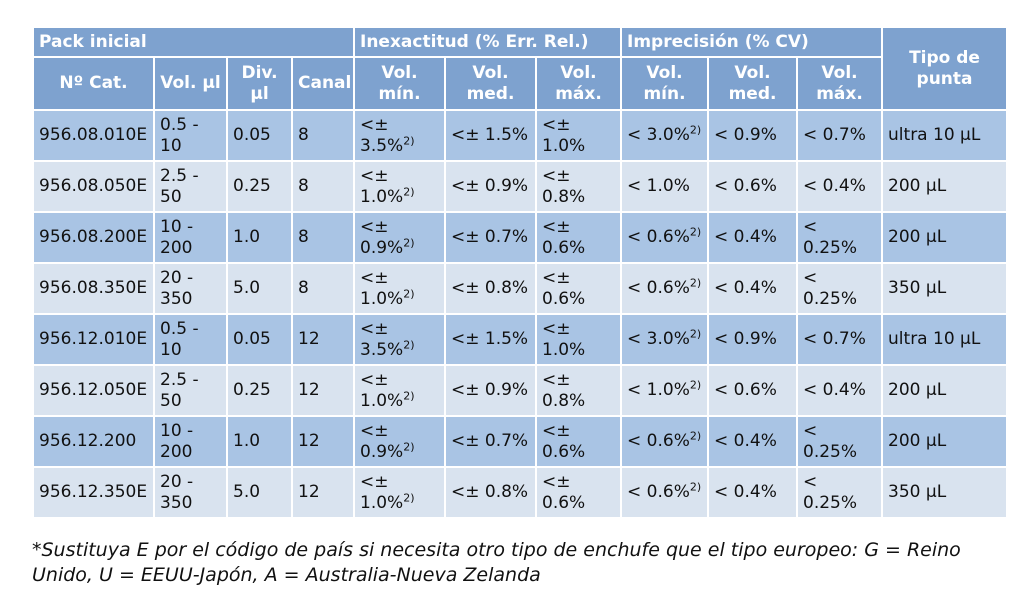 Image resolution: width=1024 pixels, height=598 pixels. I want to click on cell-tipo-punta: ultra 10 µL, so click(945, 339).